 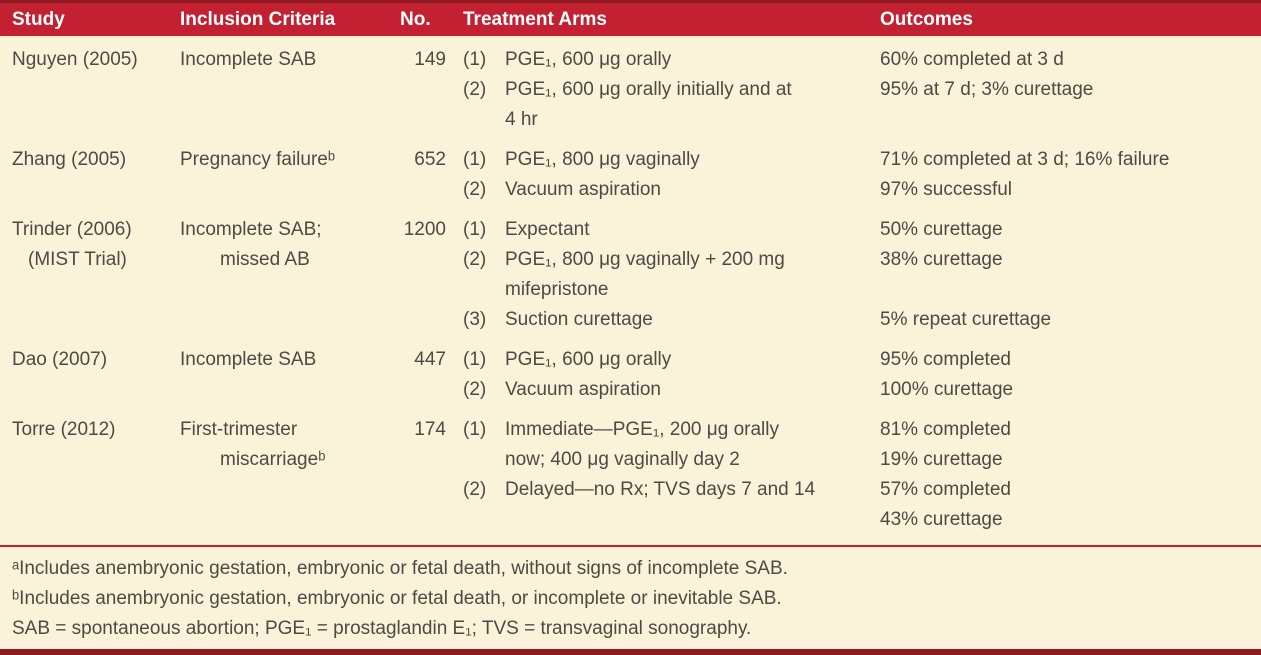 I want to click on sample-size: 447, so click(x=430, y=359).